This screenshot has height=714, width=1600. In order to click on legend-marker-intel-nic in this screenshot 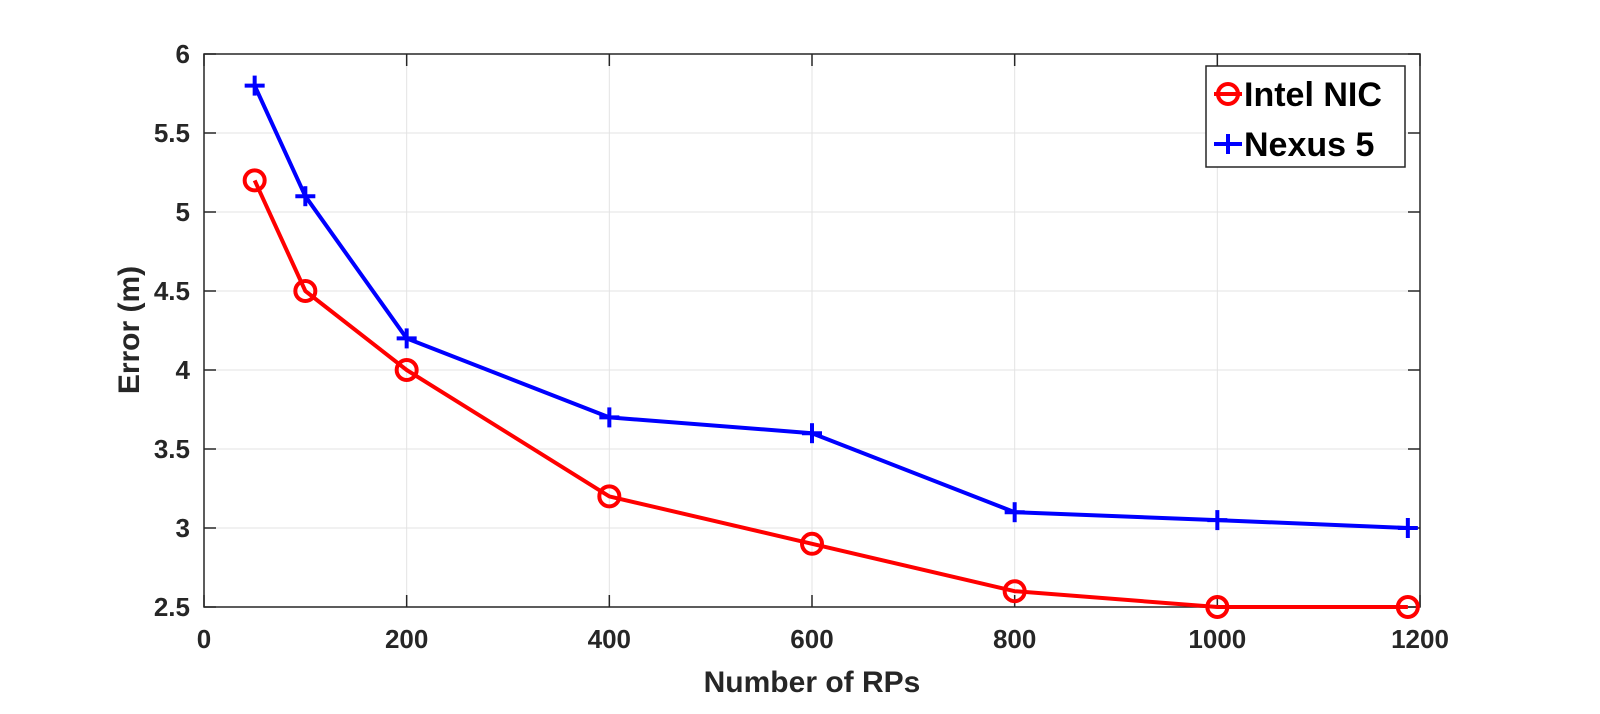, I will do `click(1228, 94)`.